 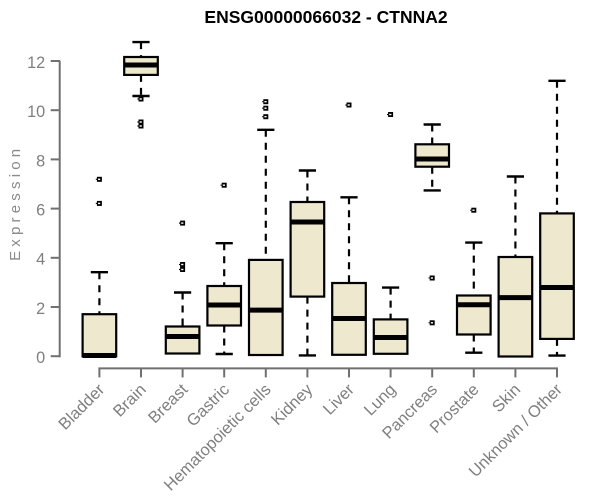 I want to click on svg-text: ENSG00000066032 - CTNNA2, so click(x=325, y=17).